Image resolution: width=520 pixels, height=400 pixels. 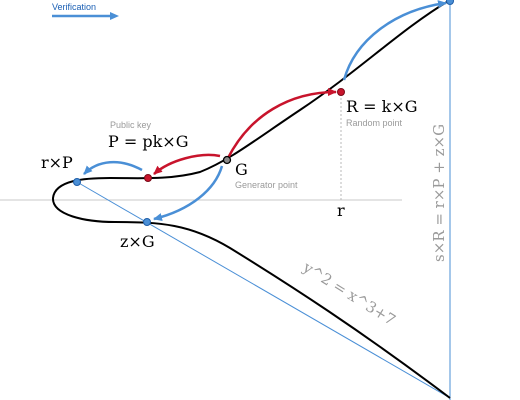 I want to click on arrow-r-to-sr, so click(x=394, y=40).